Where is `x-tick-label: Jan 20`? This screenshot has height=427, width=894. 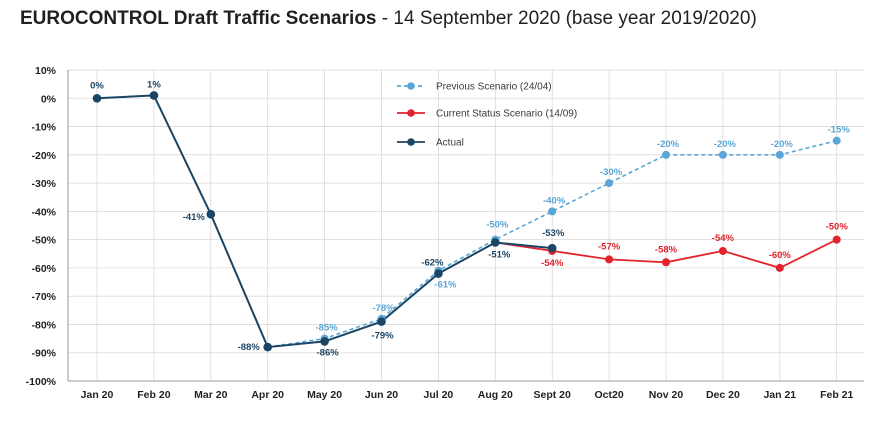 x-tick-label: Jan 20 is located at coordinates (97, 395).